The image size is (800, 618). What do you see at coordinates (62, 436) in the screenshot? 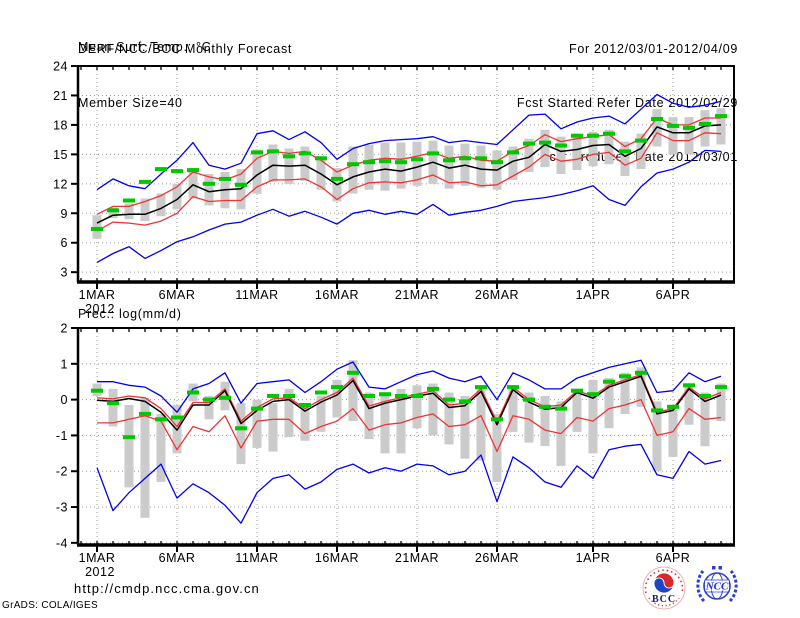
I see `y-tick-label: -1` at bounding box center [62, 436].